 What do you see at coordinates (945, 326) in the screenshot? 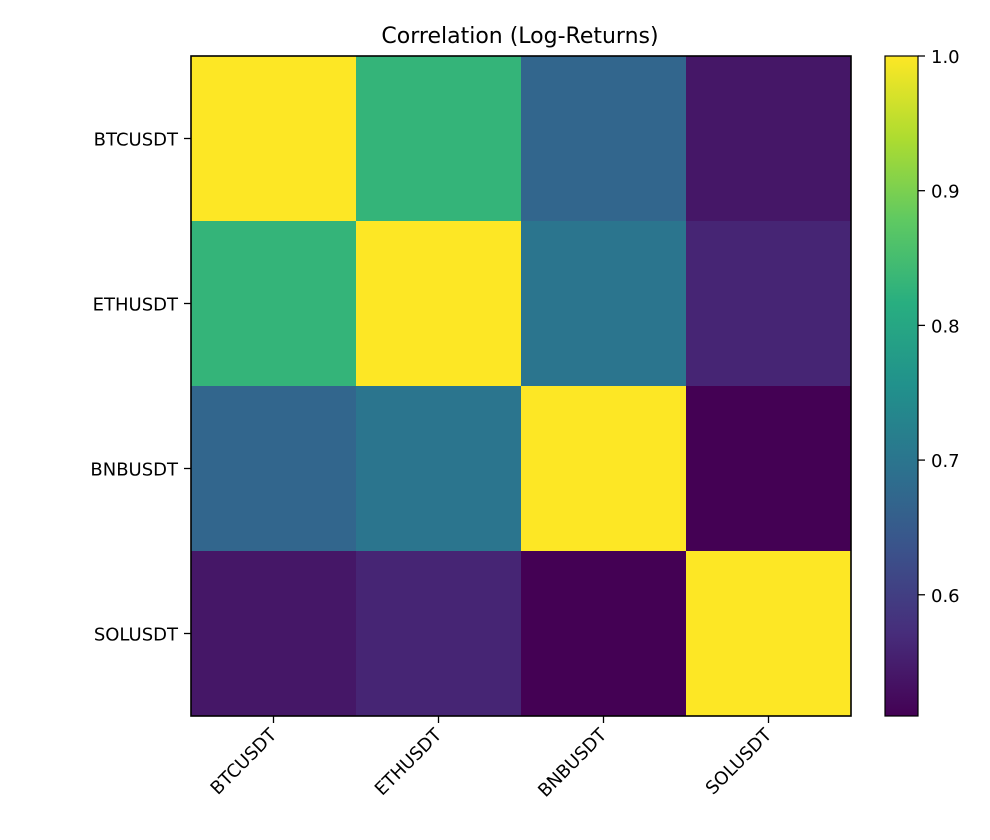
I see `colorbar-tick-label: 0.8` at bounding box center [945, 326].